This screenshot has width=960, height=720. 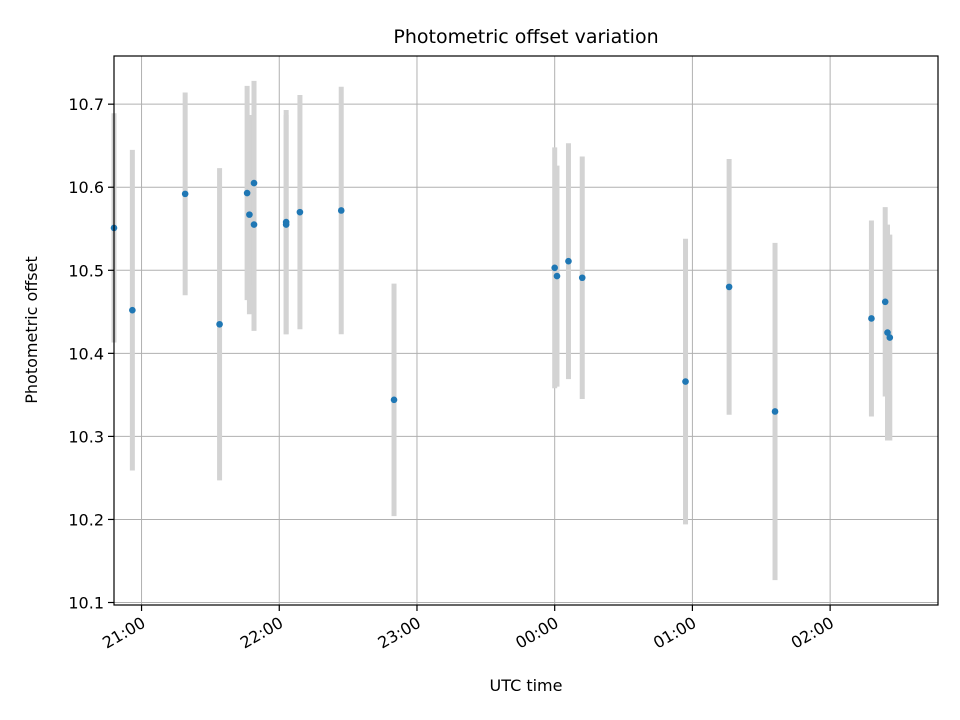 I want to click on y-tick-label: 10.7, so click(x=86, y=104).